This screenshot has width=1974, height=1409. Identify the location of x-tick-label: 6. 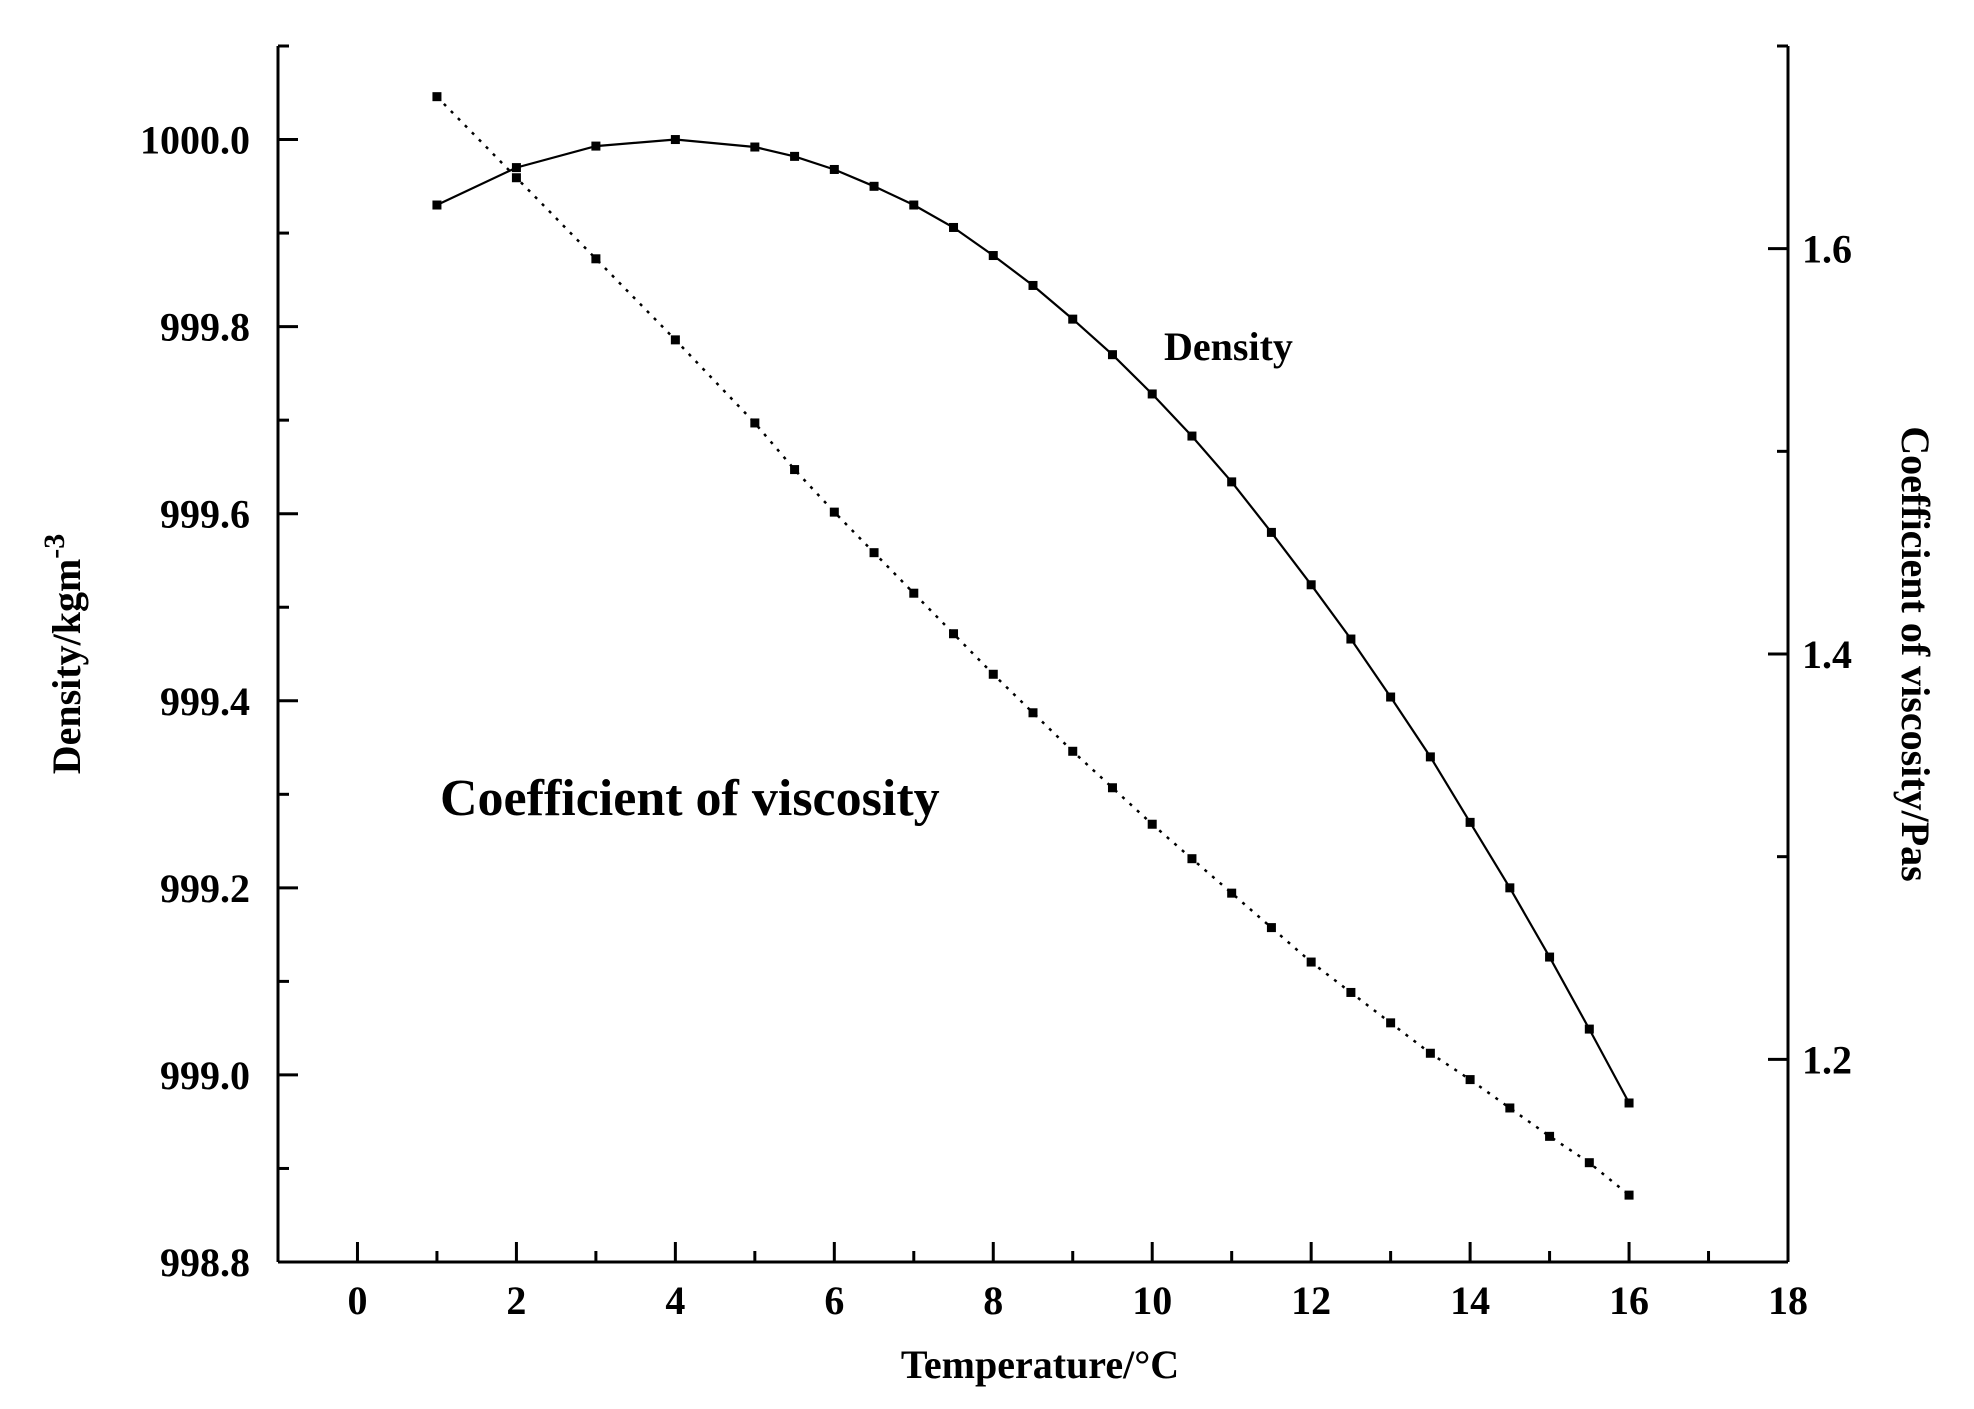
(834, 1300).